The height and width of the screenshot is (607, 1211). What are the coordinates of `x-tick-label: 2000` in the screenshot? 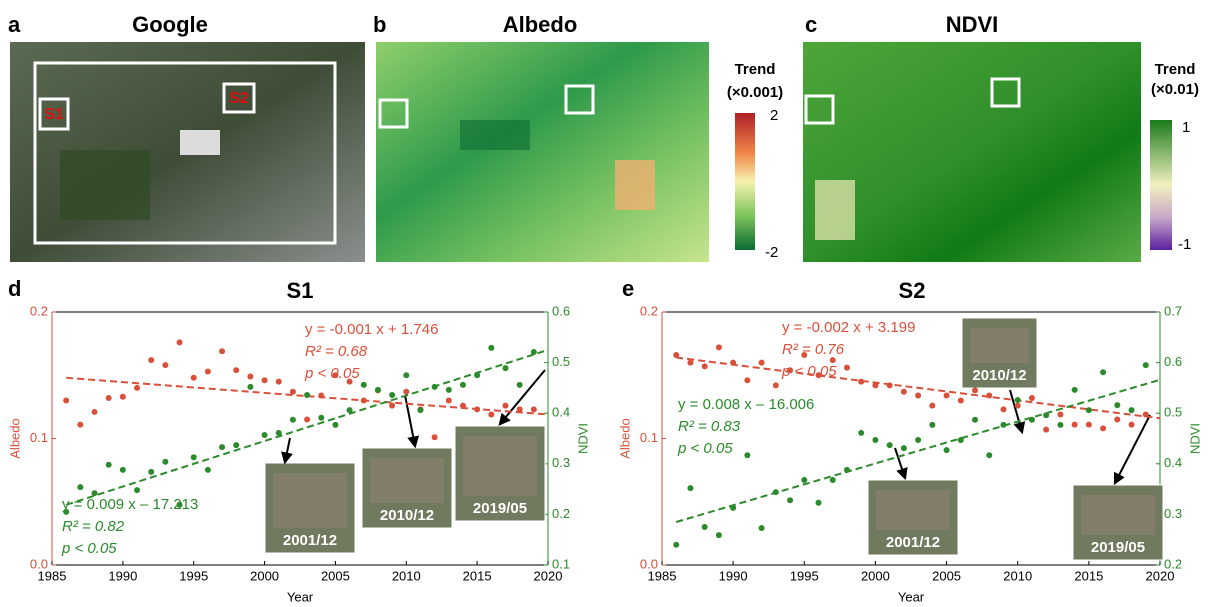 It's located at (875, 575).